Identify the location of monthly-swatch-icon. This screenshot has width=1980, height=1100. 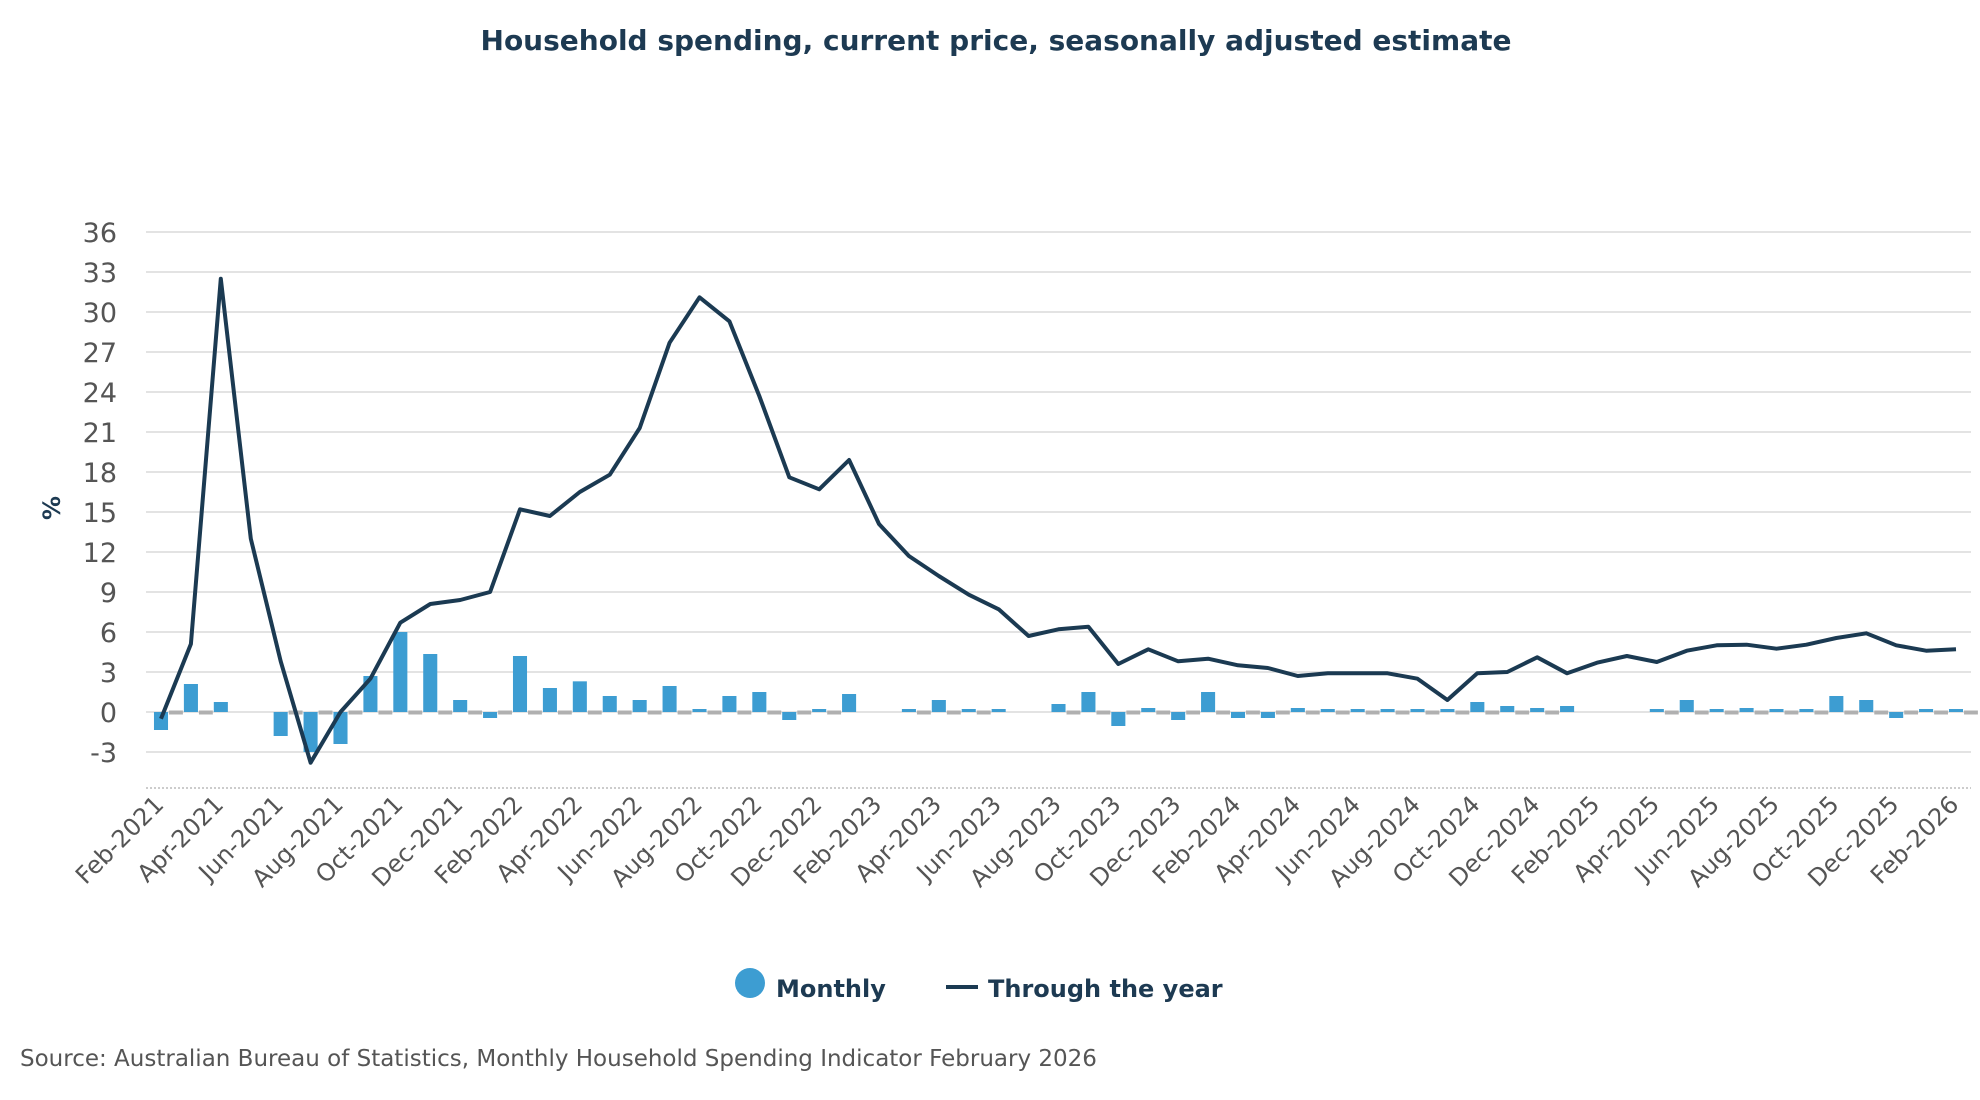
(750, 983).